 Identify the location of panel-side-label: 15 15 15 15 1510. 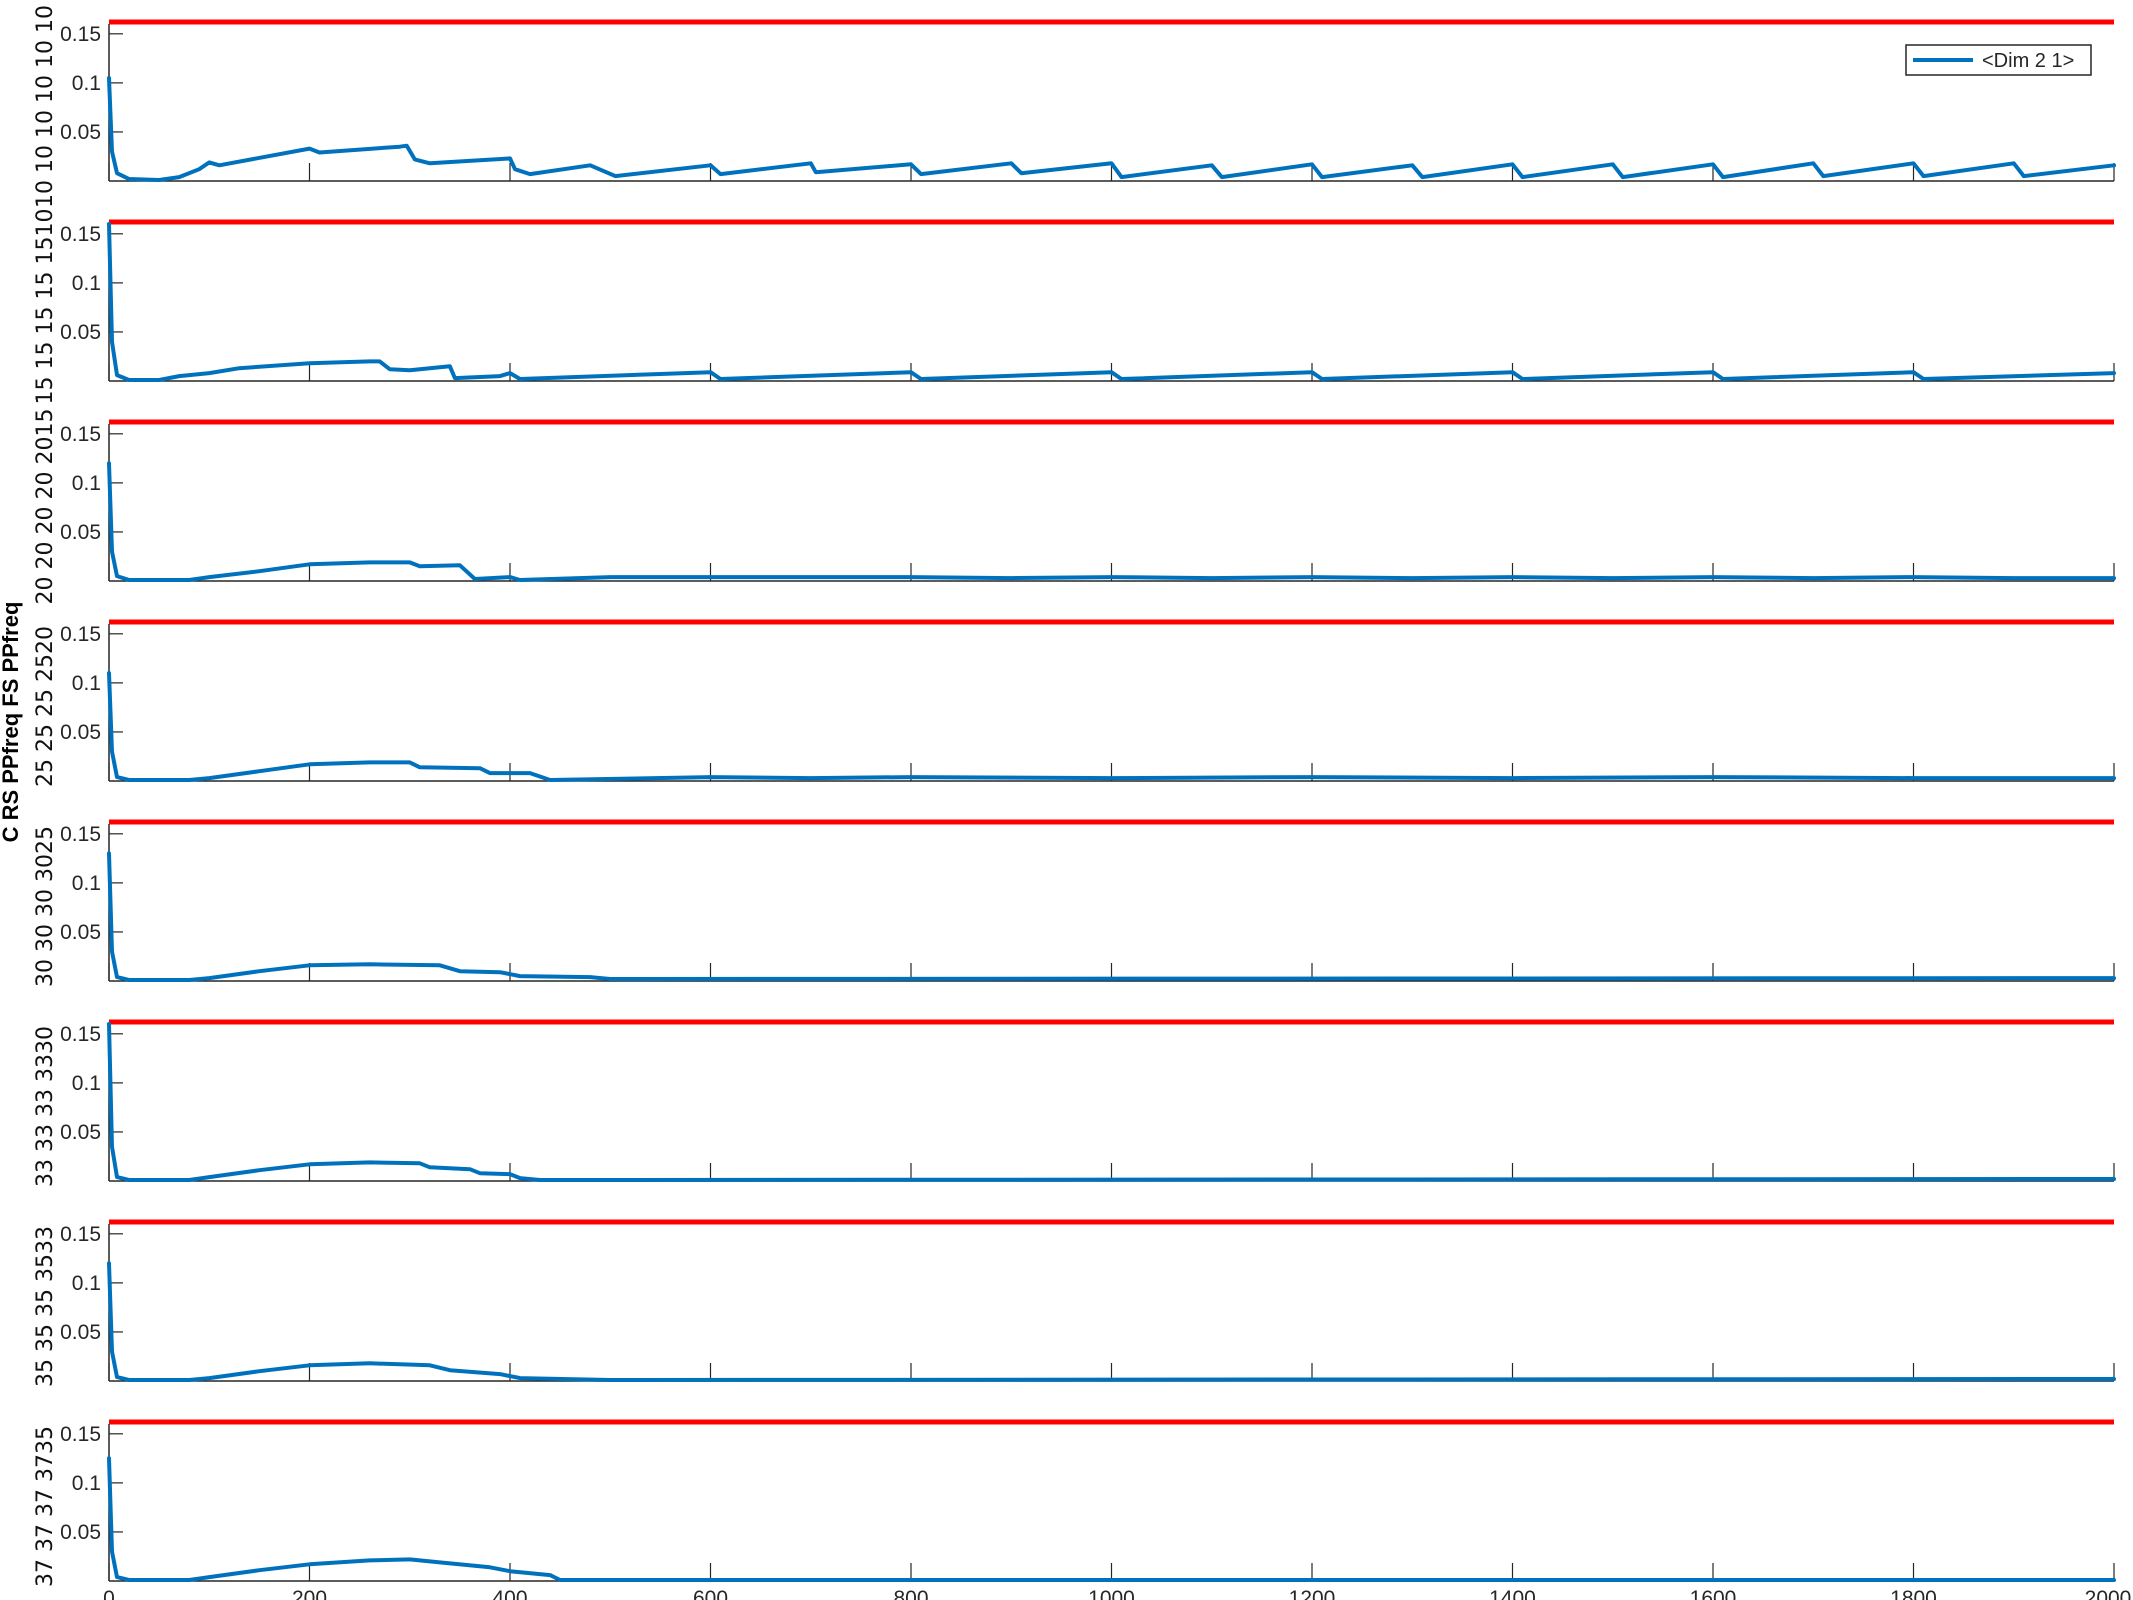
(45, 307).